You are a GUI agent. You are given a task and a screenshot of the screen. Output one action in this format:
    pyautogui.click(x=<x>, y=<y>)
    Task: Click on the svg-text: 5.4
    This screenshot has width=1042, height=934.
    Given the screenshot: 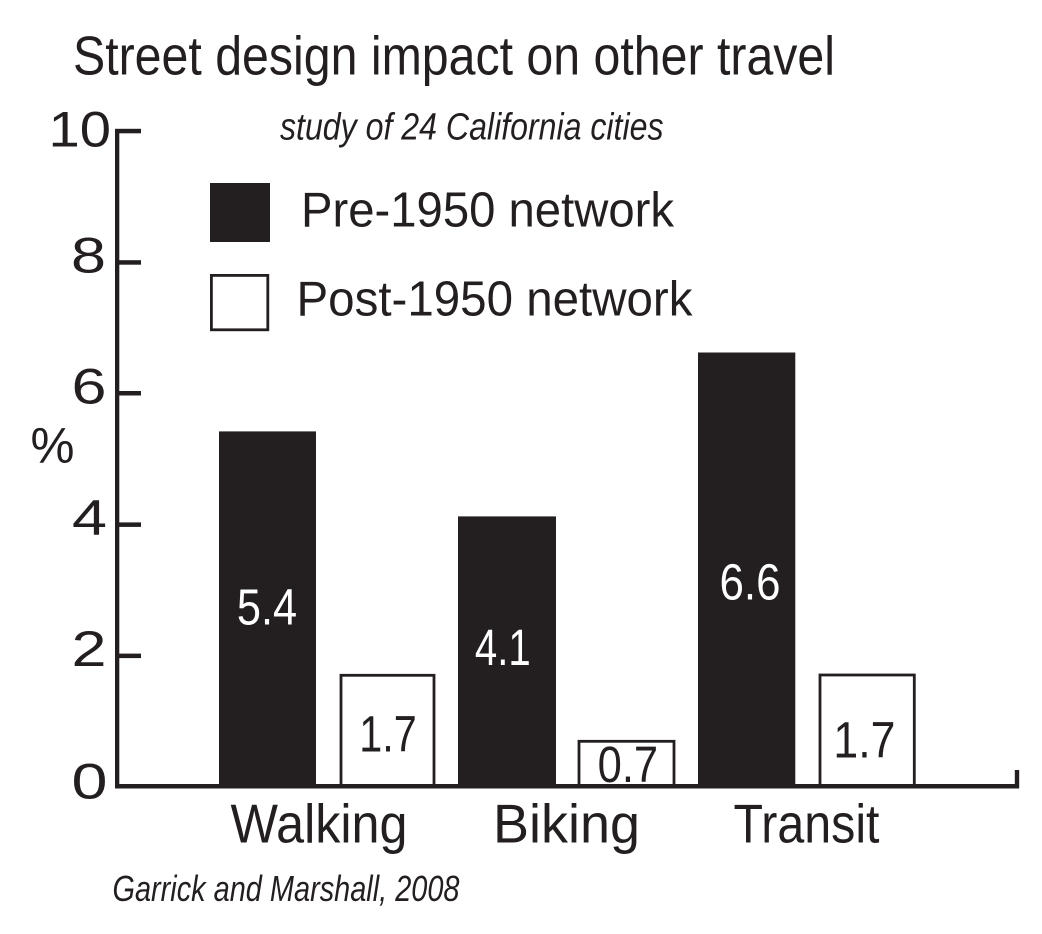 What is the action you would take?
    pyautogui.click(x=267, y=607)
    